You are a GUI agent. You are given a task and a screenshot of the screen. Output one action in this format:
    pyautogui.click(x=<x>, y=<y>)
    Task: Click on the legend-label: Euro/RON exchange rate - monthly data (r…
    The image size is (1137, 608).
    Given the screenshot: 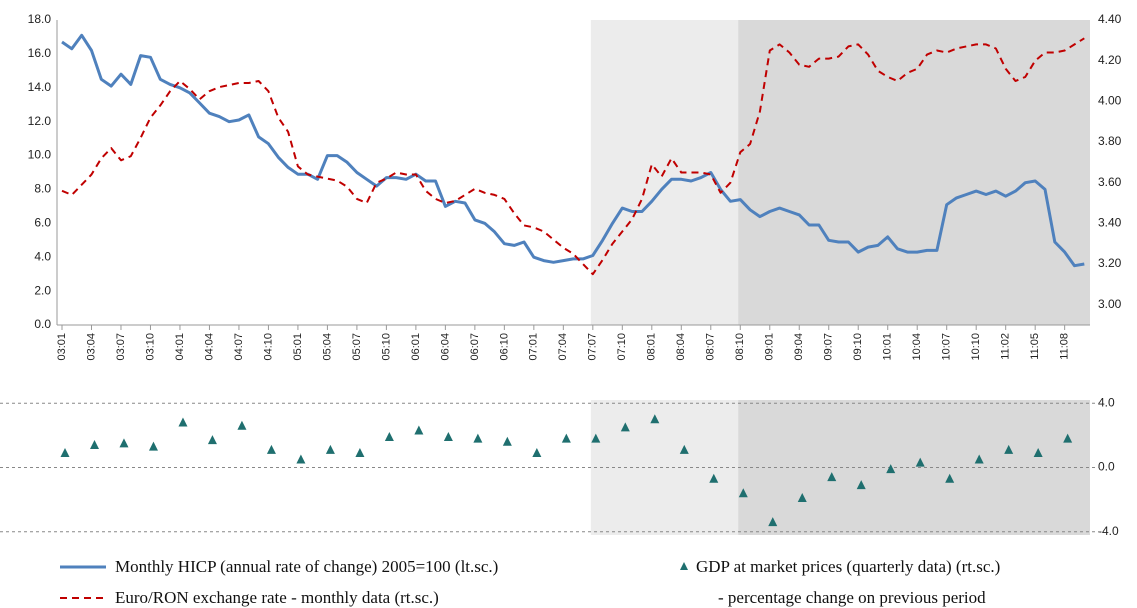 What is the action you would take?
    pyautogui.click(x=277, y=597)
    